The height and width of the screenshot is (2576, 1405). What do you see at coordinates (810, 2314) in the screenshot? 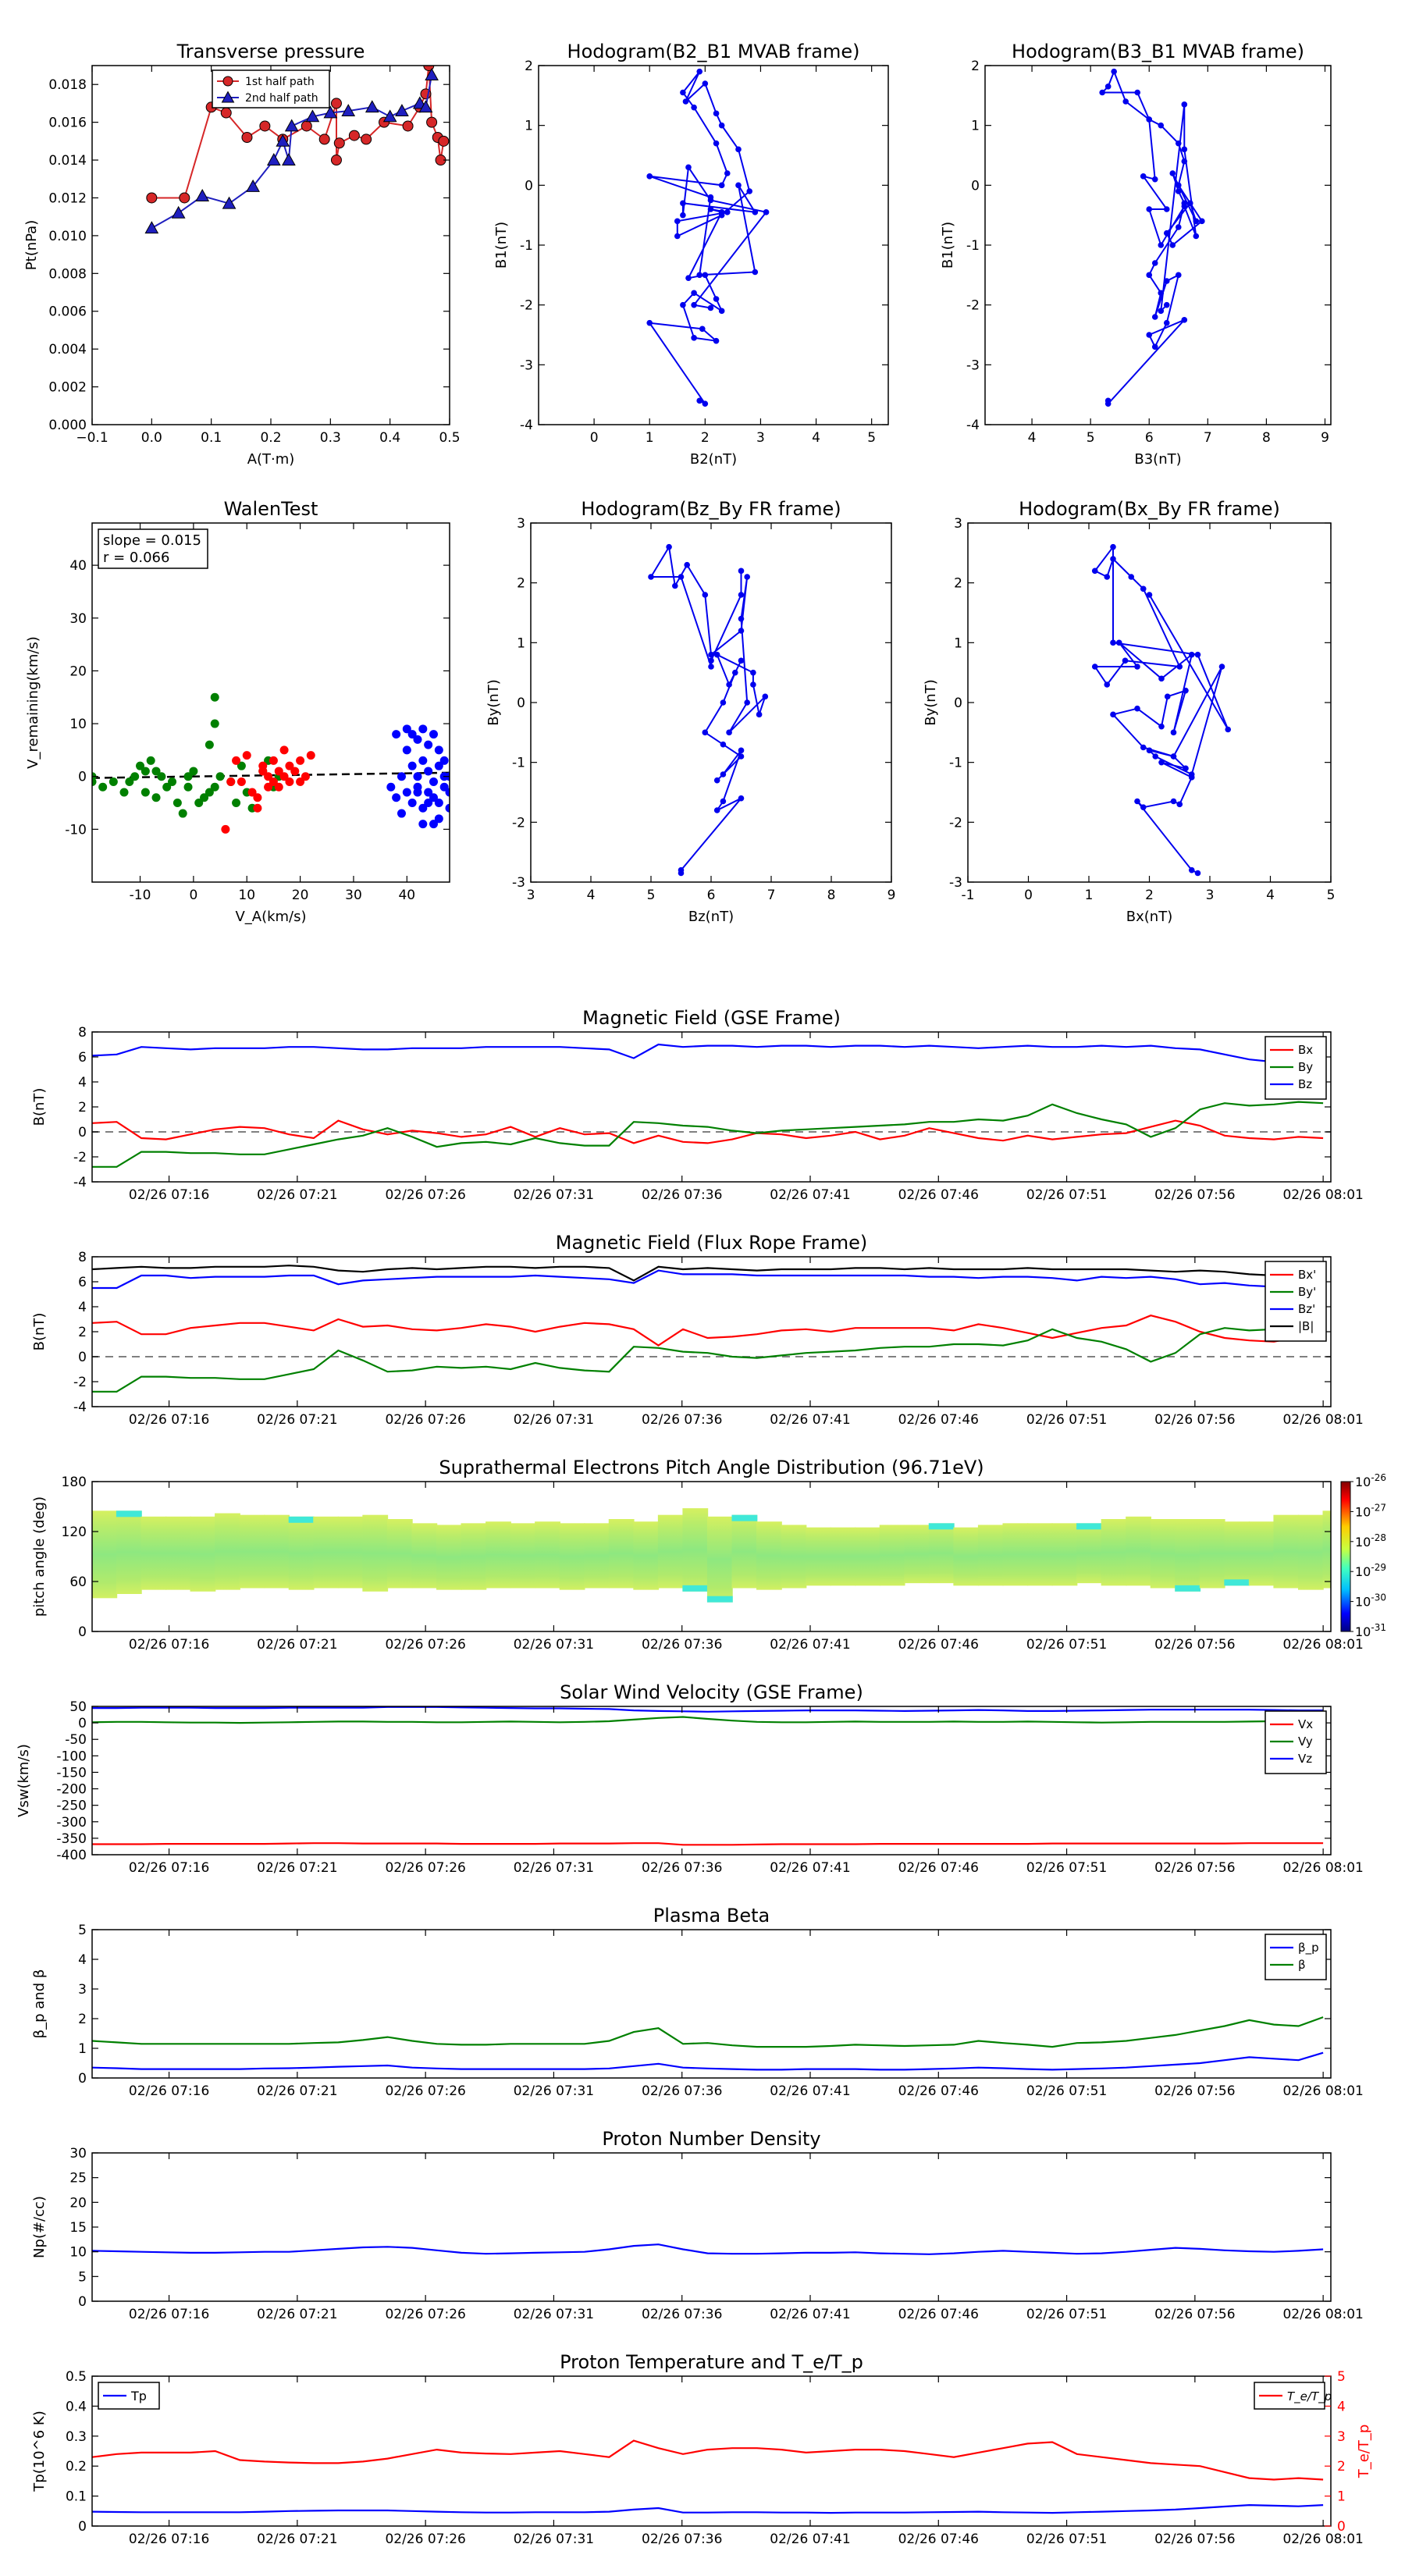
I see `ts6-time-label: 02/26 07:41` at bounding box center [810, 2314].